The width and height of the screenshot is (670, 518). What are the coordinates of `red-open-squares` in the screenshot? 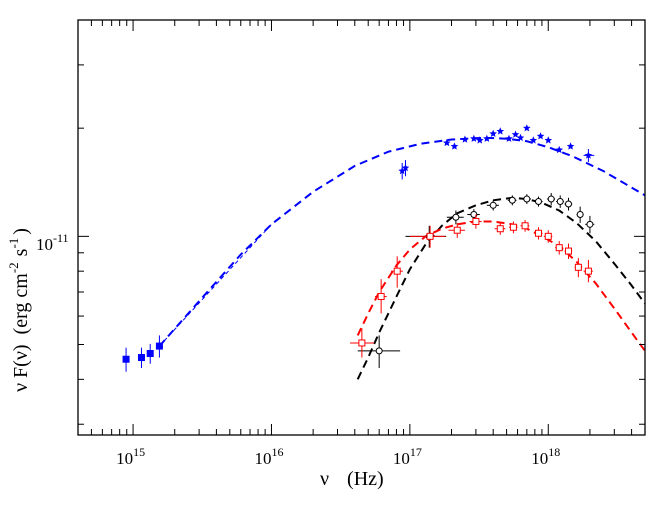 It's located at (471, 286).